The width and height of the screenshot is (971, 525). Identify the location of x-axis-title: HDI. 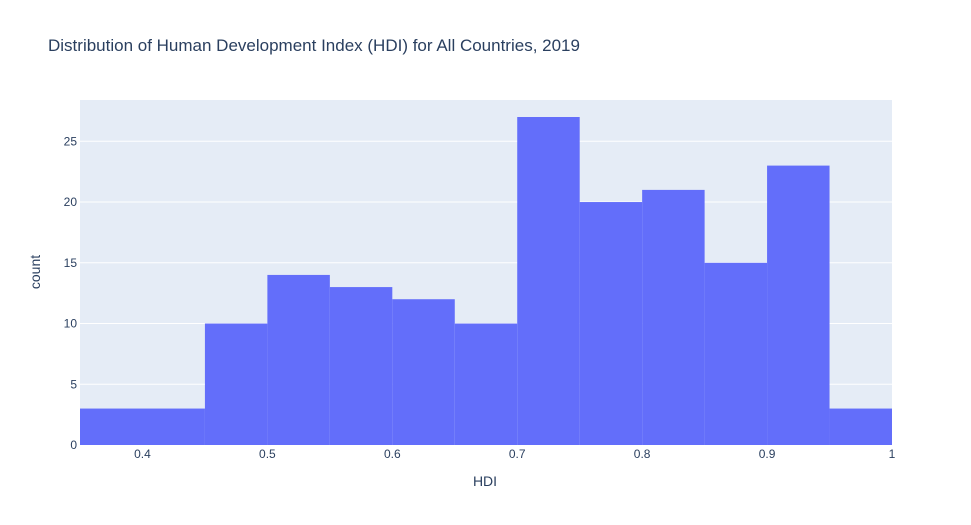
(485, 481).